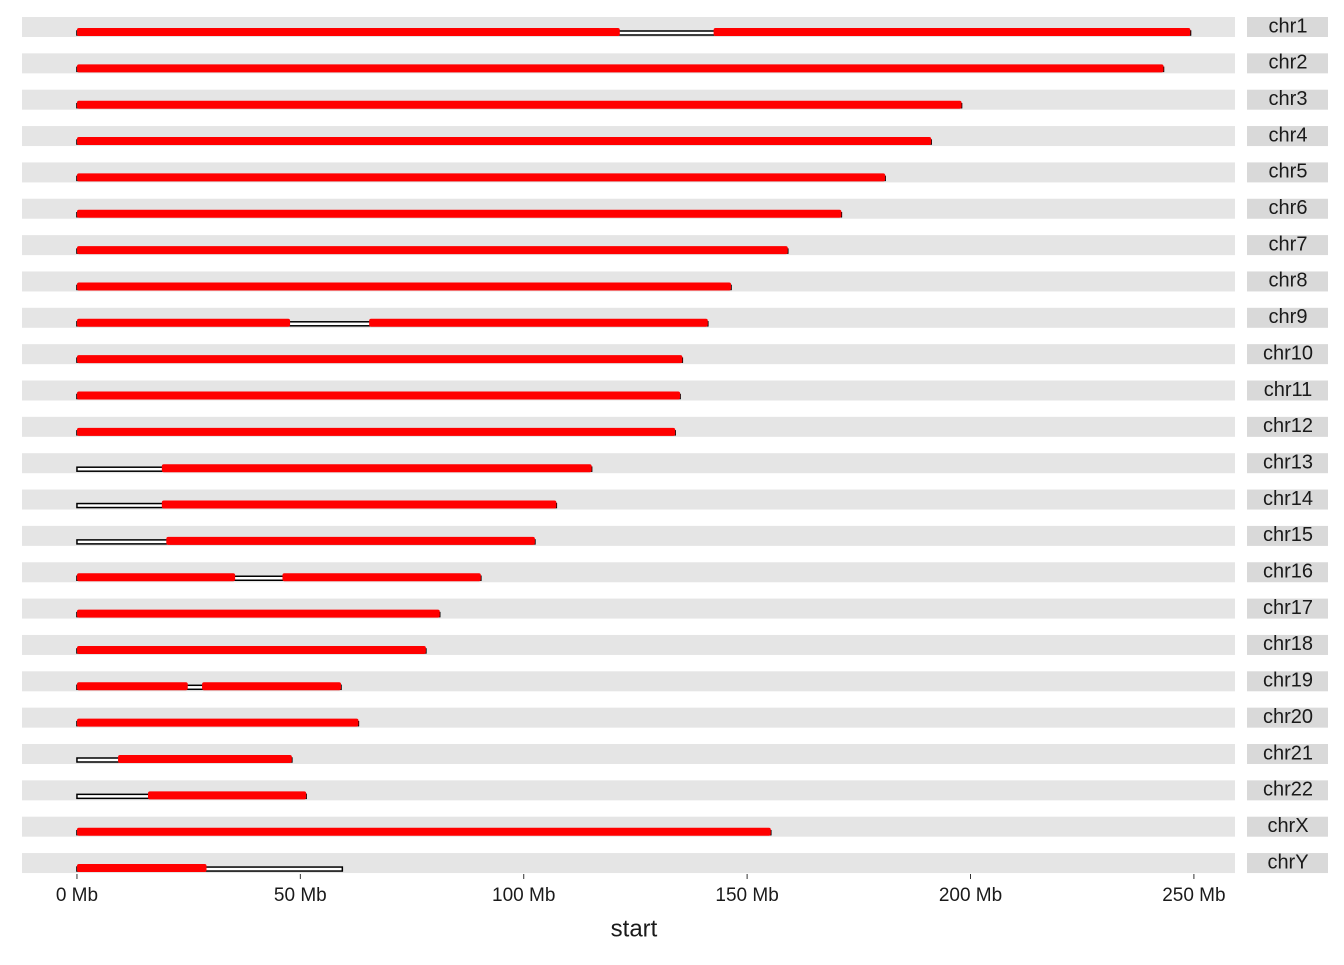  Describe the element at coordinates (970, 895) in the screenshot. I see `x-tick-label: 200 Mb` at that location.